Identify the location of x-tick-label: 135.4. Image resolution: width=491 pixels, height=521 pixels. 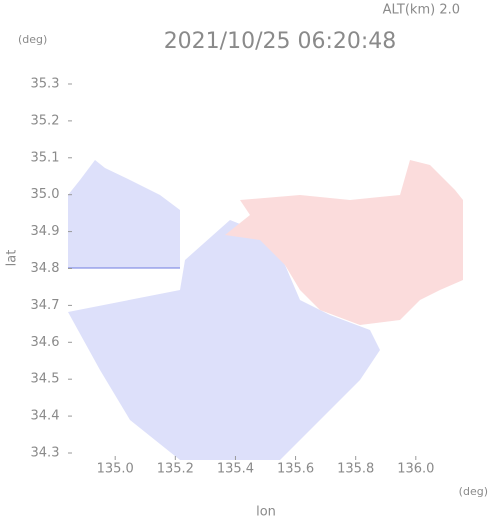
(235, 469).